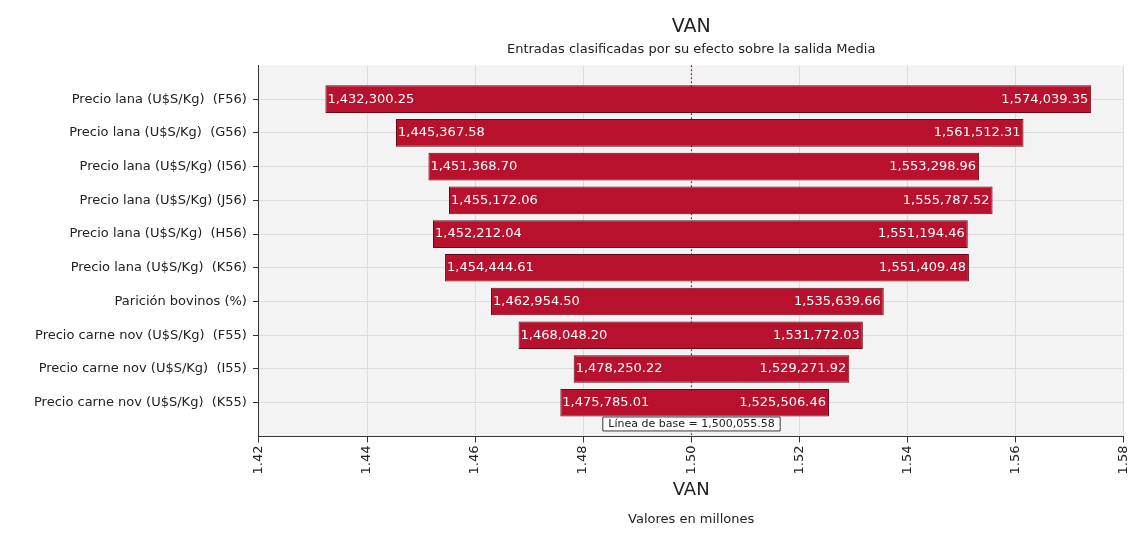 The image size is (1142, 535). Describe the element at coordinates (691, 424) in the screenshot. I see `ref-line-label: Línea de base = 1,500,055.58` at that location.